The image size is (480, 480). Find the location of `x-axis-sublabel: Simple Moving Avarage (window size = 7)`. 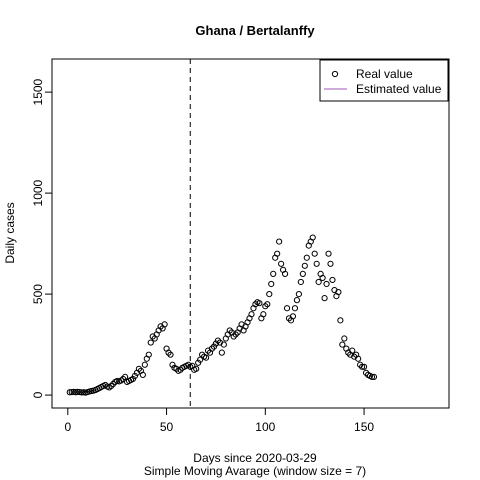

x-axis-sublabel: Simple Moving Avarage (window size = 7) is located at coordinates (255, 471).